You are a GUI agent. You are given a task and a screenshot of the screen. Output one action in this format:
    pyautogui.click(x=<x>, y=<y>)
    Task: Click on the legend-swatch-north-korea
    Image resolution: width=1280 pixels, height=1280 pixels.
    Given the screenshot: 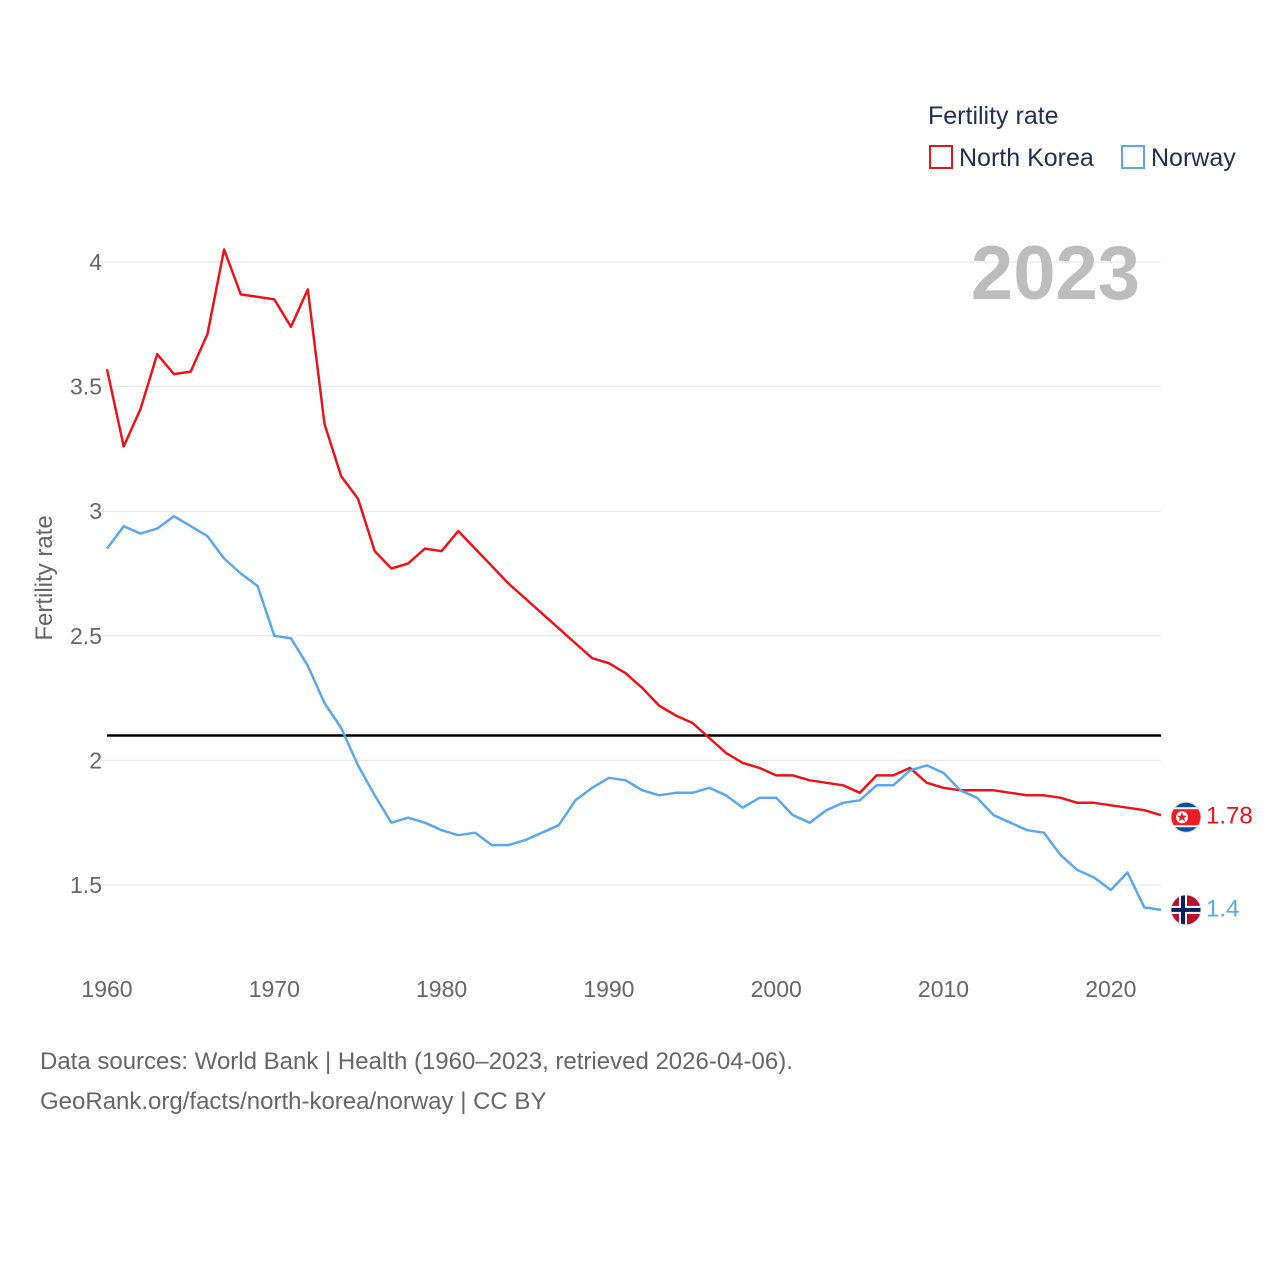 What is the action you would take?
    pyautogui.click(x=941, y=157)
    